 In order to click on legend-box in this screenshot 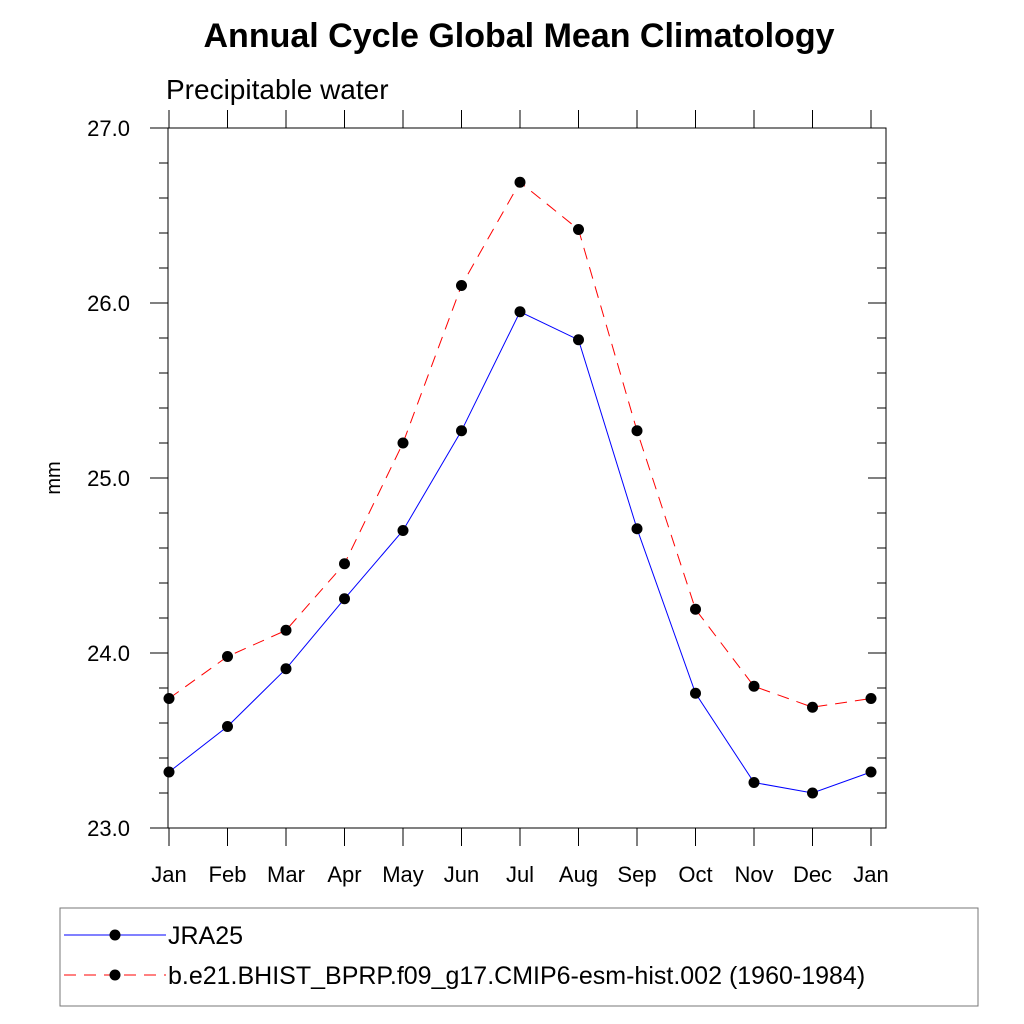, I will do `click(519, 957)`.